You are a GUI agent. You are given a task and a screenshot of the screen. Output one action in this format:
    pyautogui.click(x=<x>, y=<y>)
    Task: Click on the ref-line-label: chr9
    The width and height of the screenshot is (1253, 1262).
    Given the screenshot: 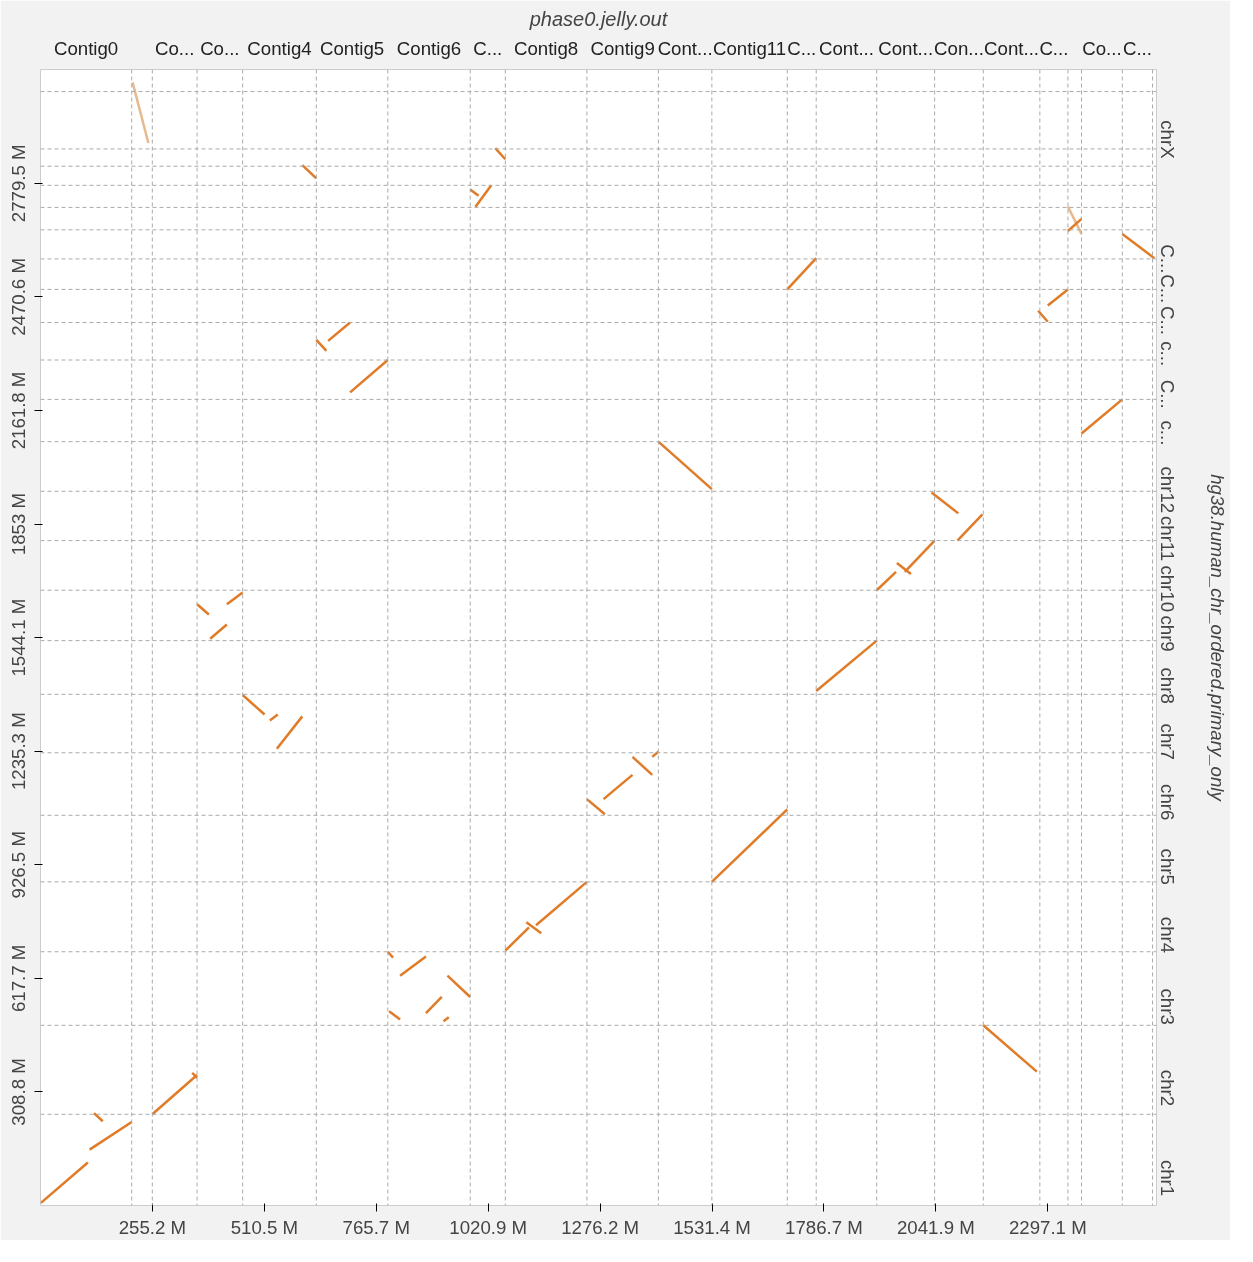 What is the action you would take?
    pyautogui.click(x=1167, y=633)
    